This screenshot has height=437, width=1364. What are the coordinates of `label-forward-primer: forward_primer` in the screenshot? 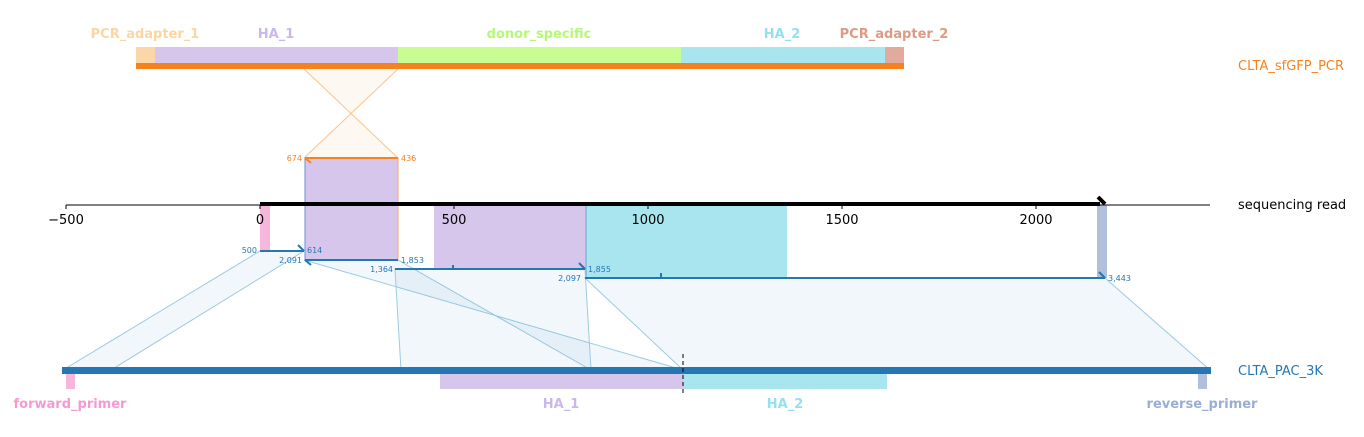 It's located at (71, 404).